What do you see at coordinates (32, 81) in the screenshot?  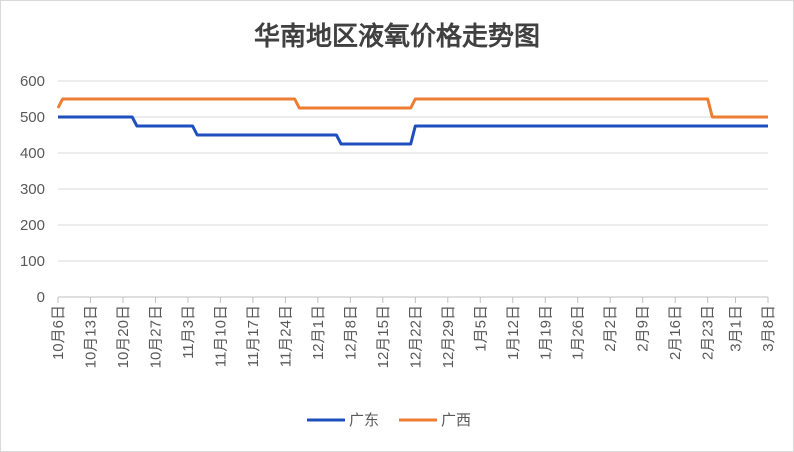 I see `y-tick-label: 600` at bounding box center [32, 81].